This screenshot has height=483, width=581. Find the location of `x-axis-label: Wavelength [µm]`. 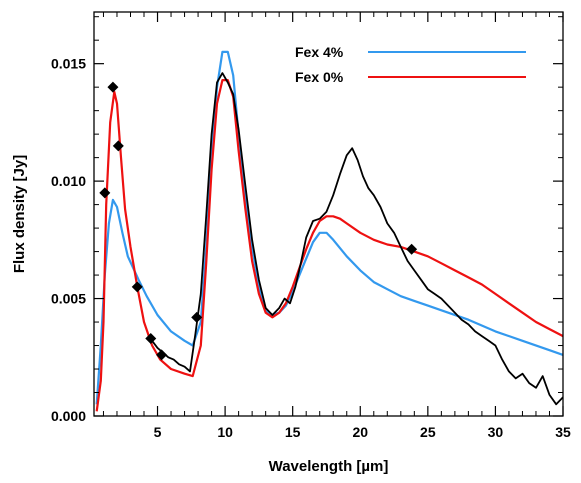

x-axis-label: Wavelength [µm] is located at coordinates (329, 466).